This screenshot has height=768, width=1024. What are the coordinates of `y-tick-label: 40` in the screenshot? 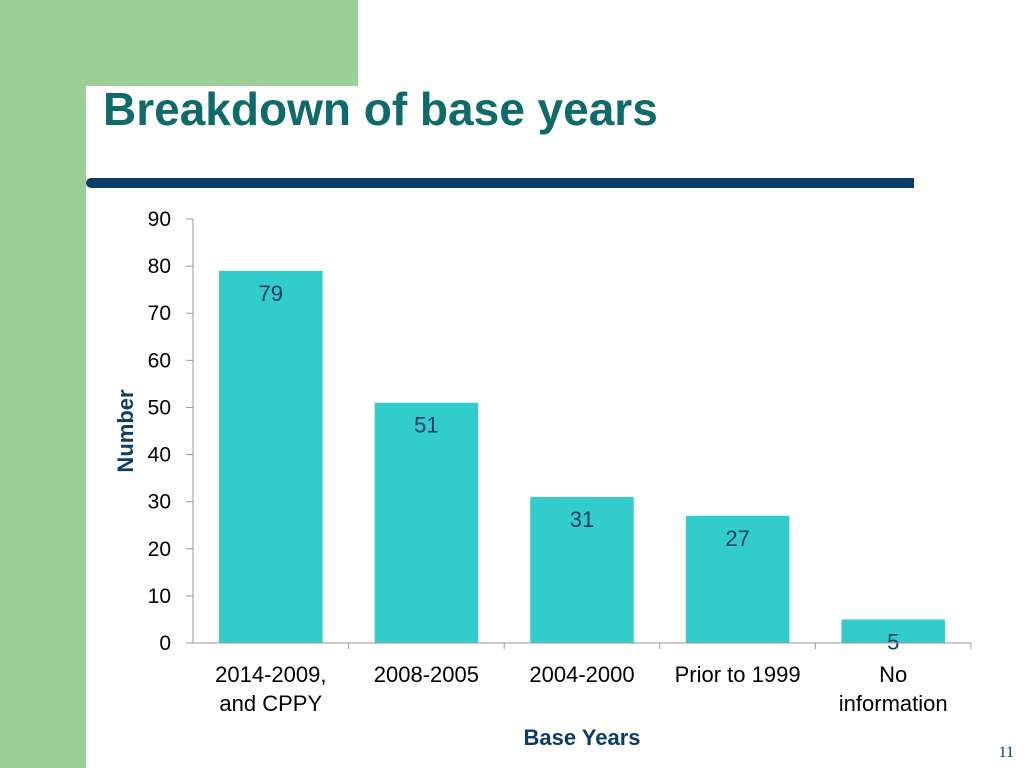 It's located at (159, 455).